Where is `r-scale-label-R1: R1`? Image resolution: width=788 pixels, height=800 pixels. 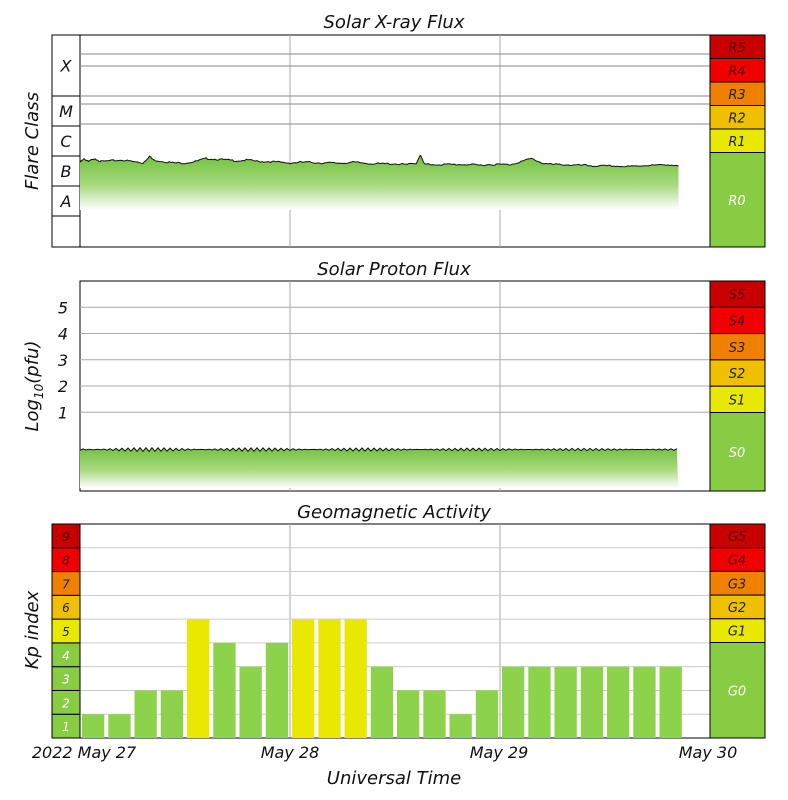 r-scale-label-R1: R1 is located at coordinates (736, 142).